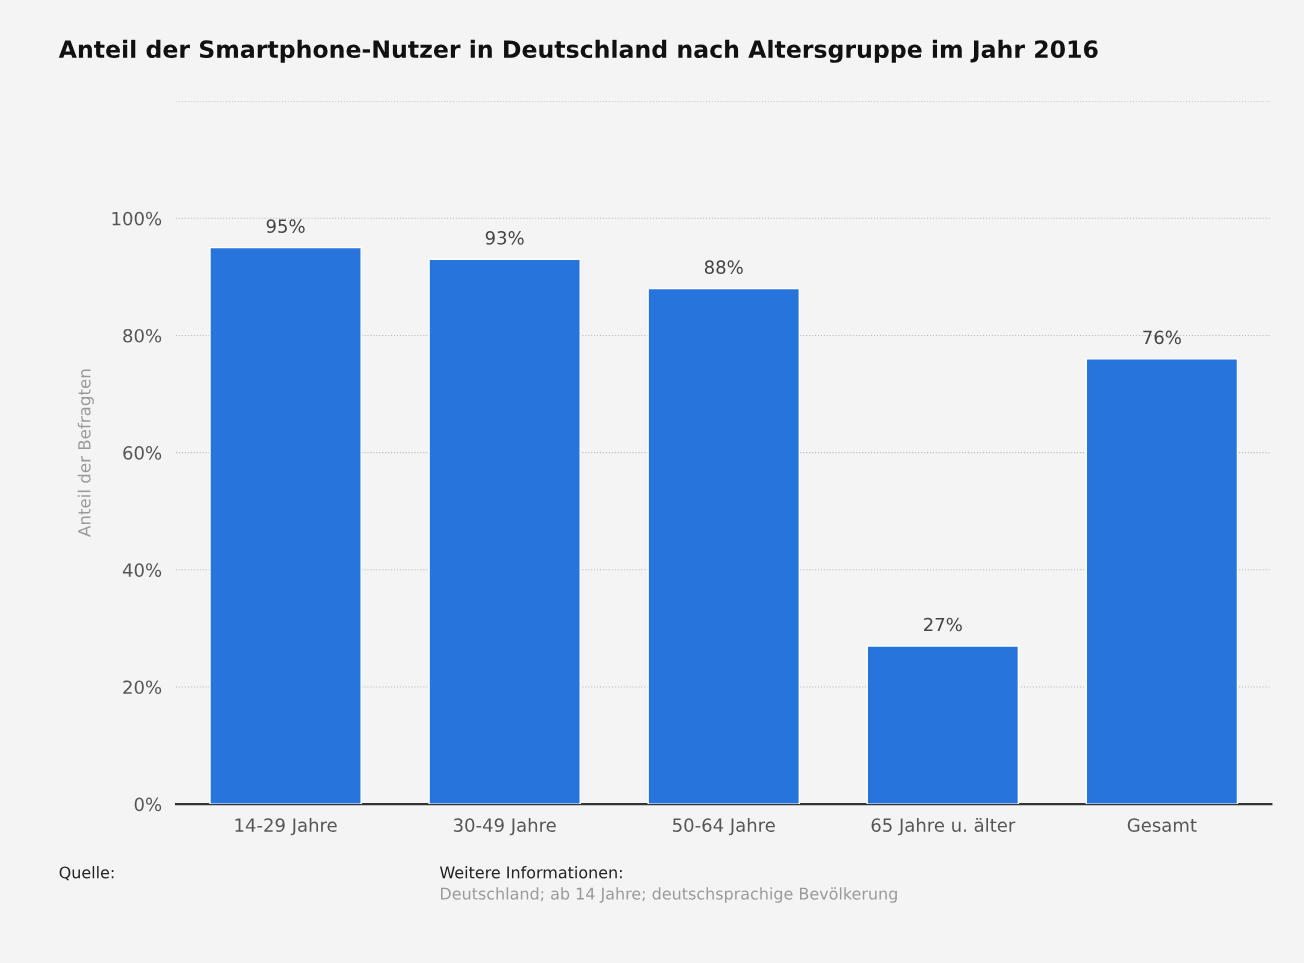 Image resolution: width=1304 pixels, height=963 pixels. What do you see at coordinates (504, 238) in the screenshot?
I see `data-label: 93%` at bounding box center [504, 238].